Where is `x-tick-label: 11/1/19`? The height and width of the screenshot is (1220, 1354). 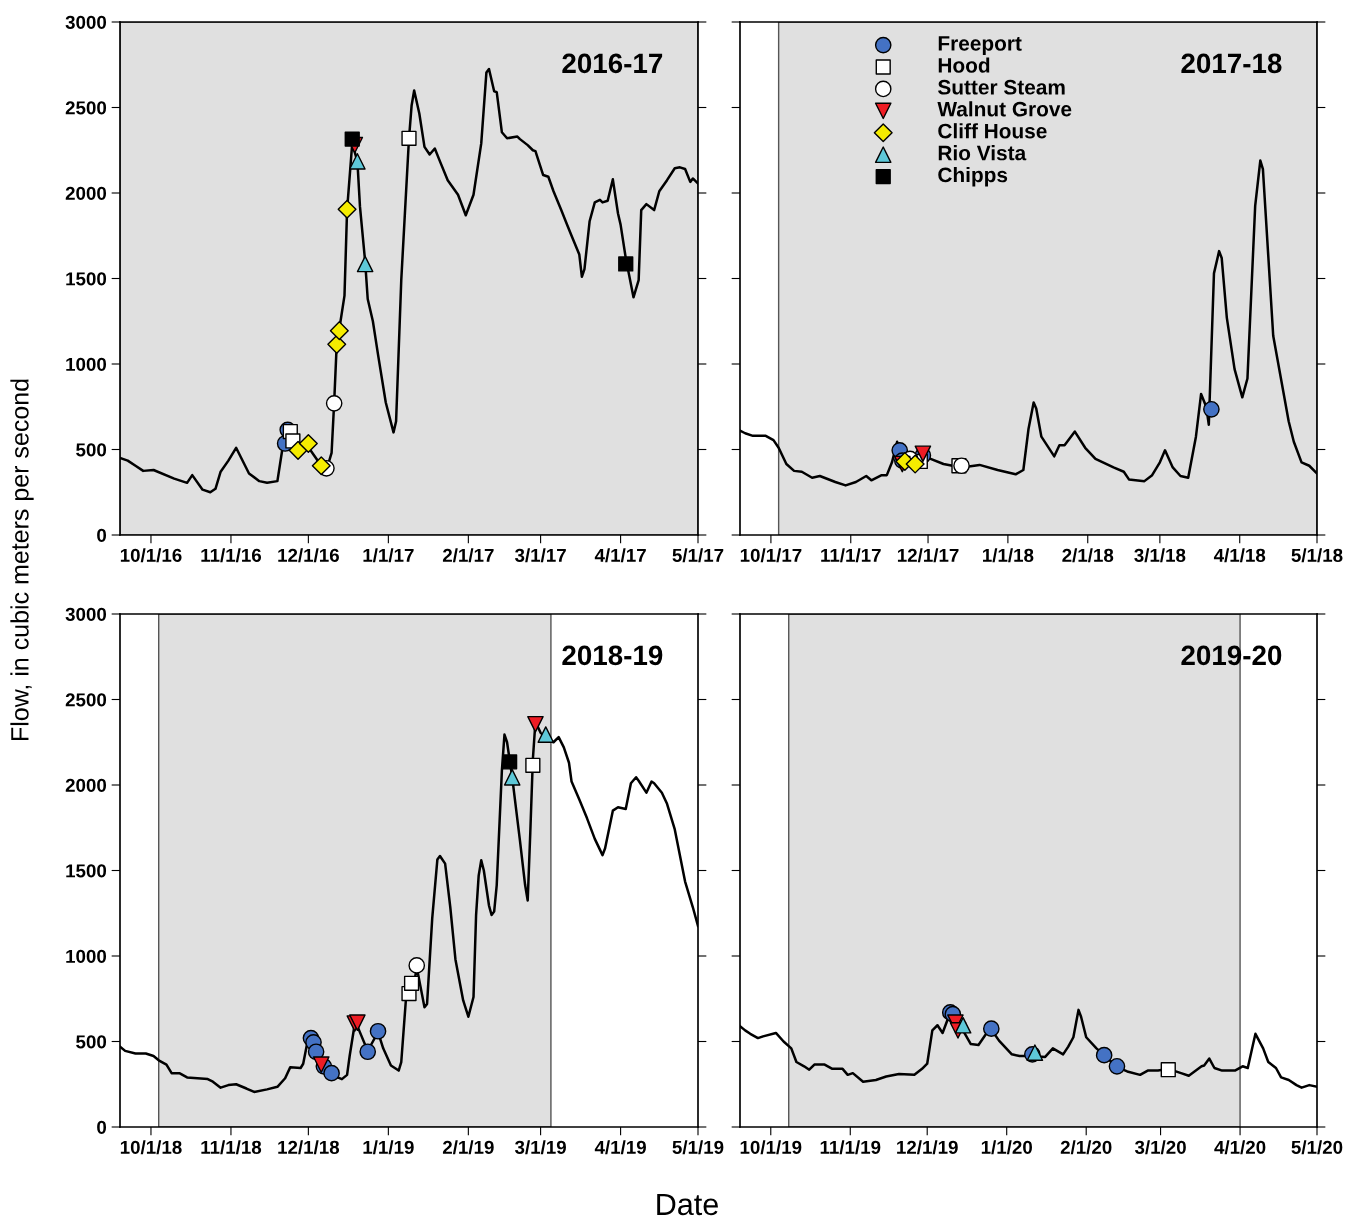
x-tick-label: 11/1/19 is located at coordinates (850, 1147).